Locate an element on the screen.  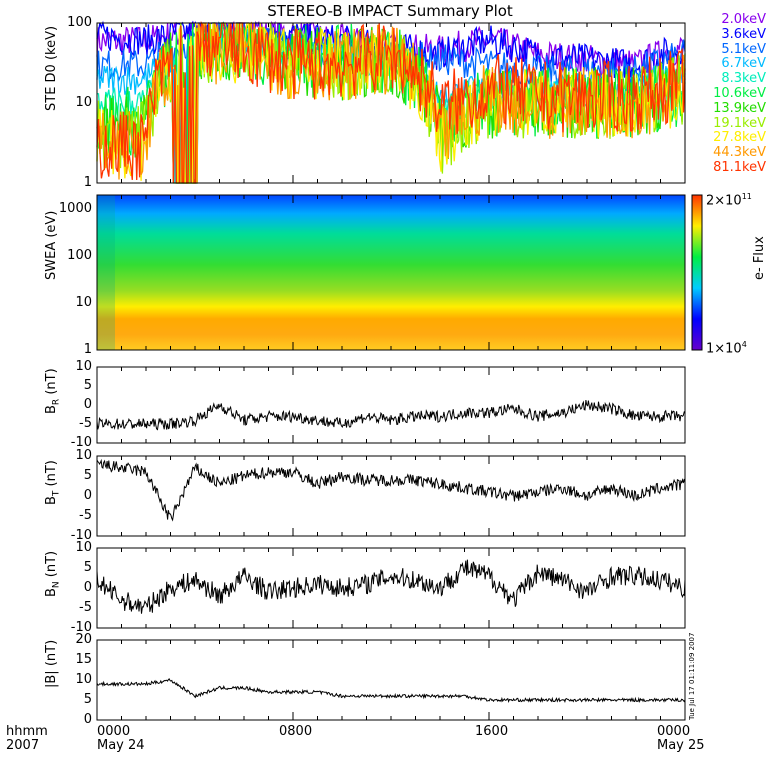
mag-y-axis-label: BR (nT) is located at coordinates (53, 391).